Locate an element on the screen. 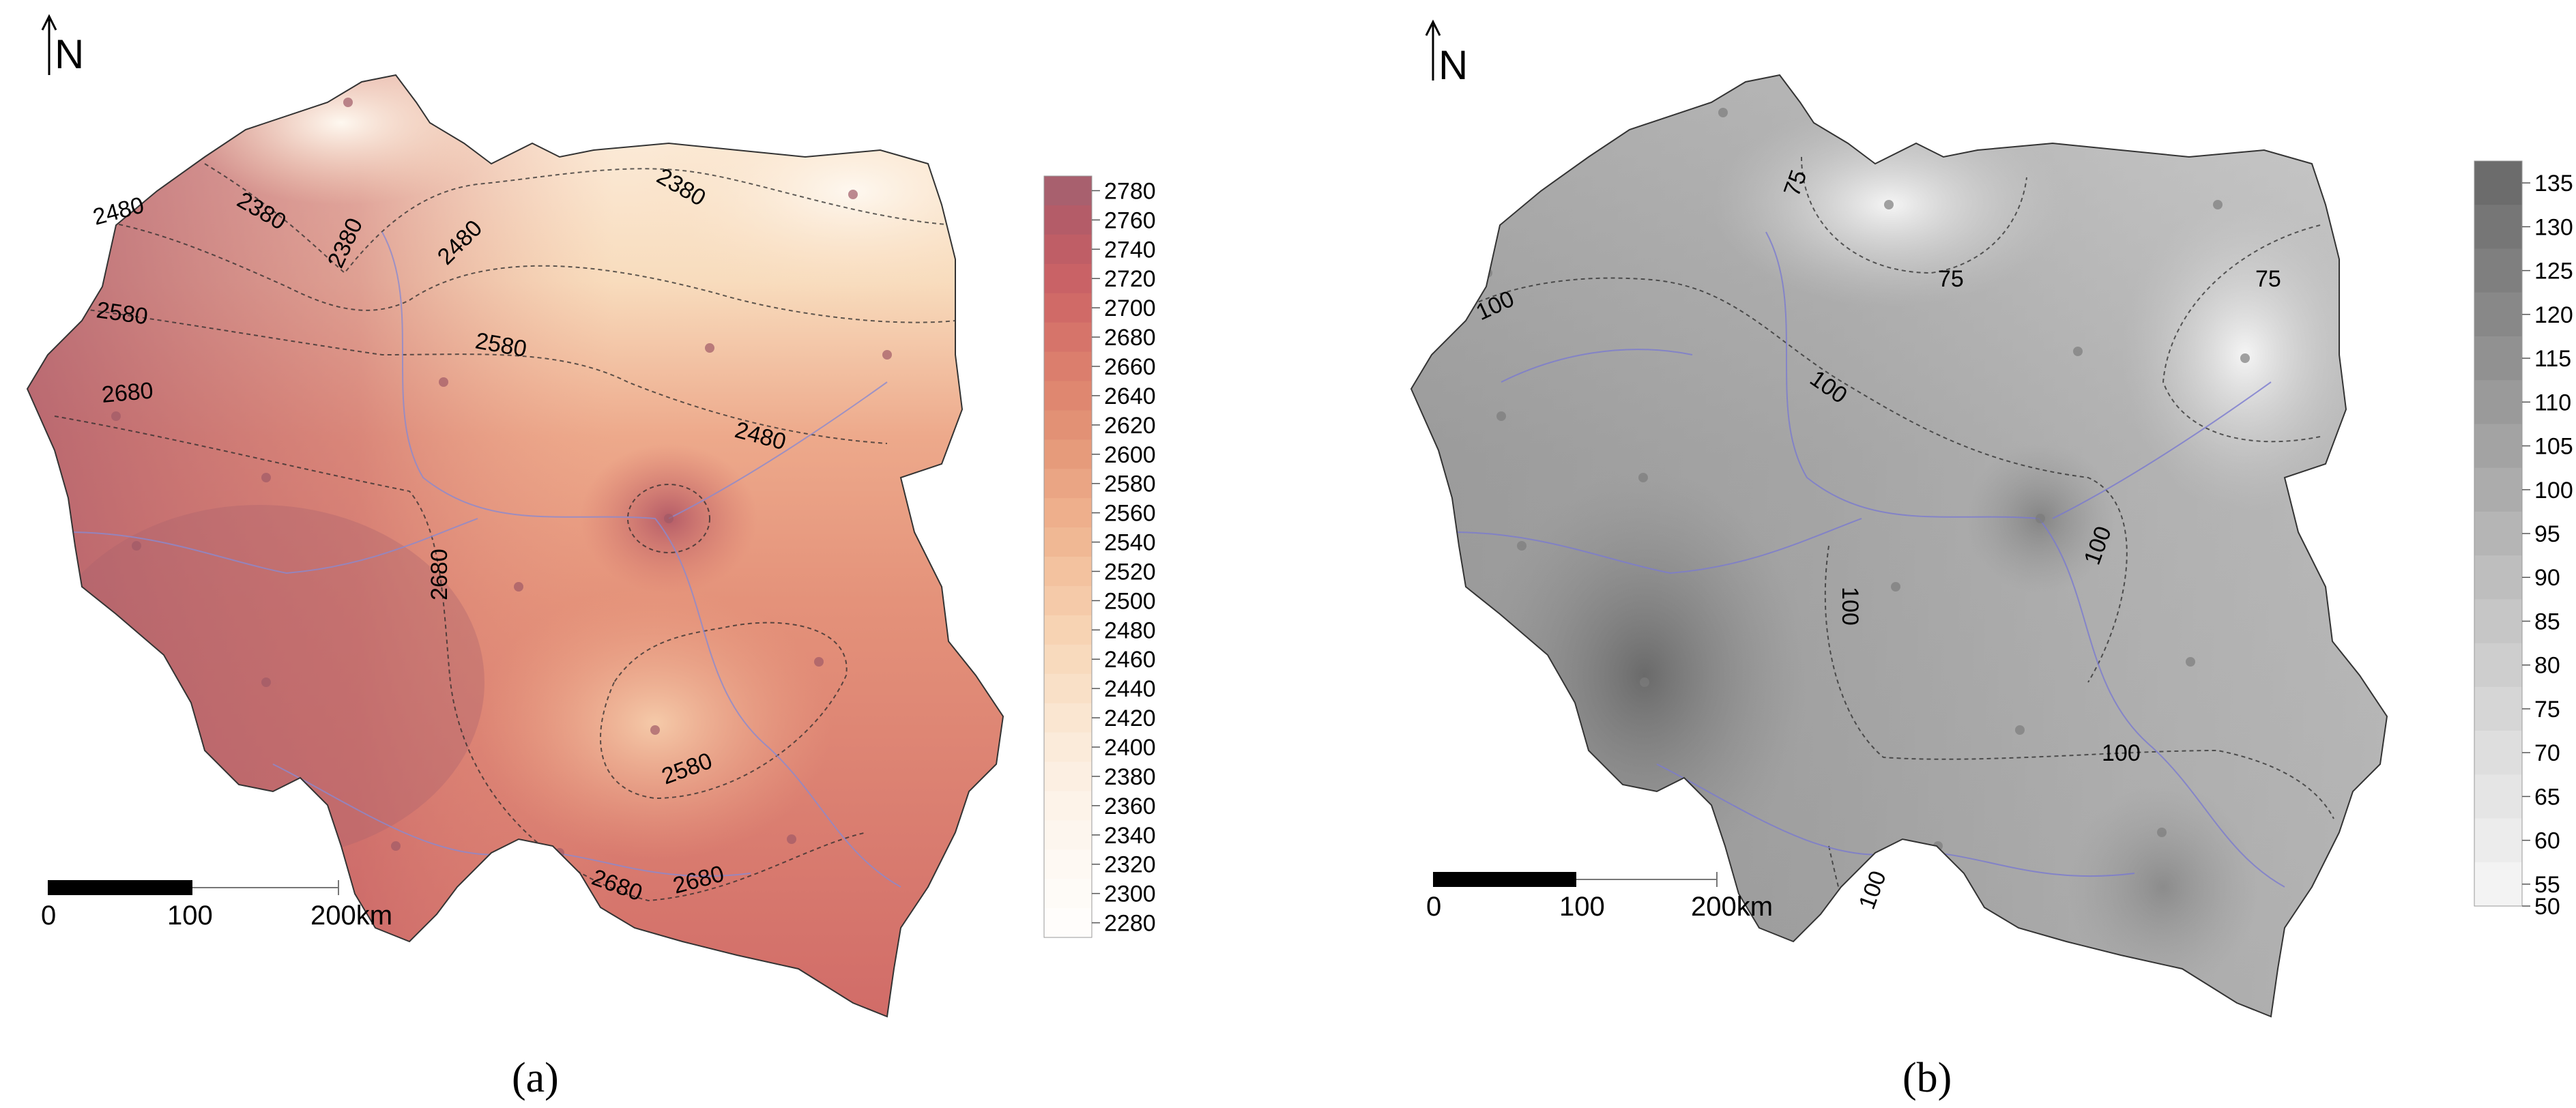  legend-label: 2380 is located at coordinates (1130, 777).